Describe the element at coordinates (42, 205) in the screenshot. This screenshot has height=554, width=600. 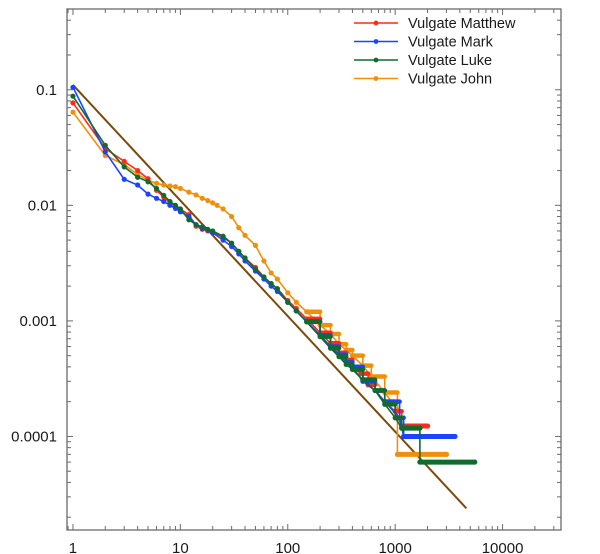
I see `y-tick-label: 0.01` at that location.